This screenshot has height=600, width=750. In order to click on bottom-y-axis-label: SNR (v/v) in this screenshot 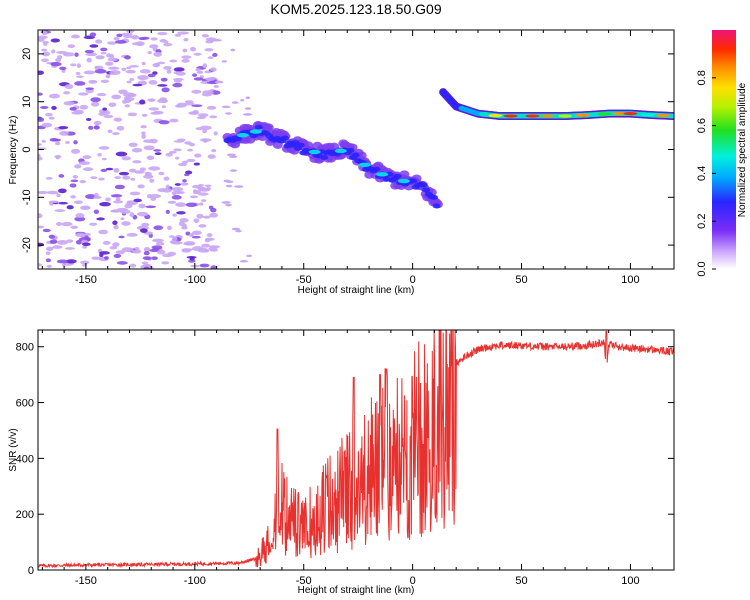, I will do `click(13, 449)`.